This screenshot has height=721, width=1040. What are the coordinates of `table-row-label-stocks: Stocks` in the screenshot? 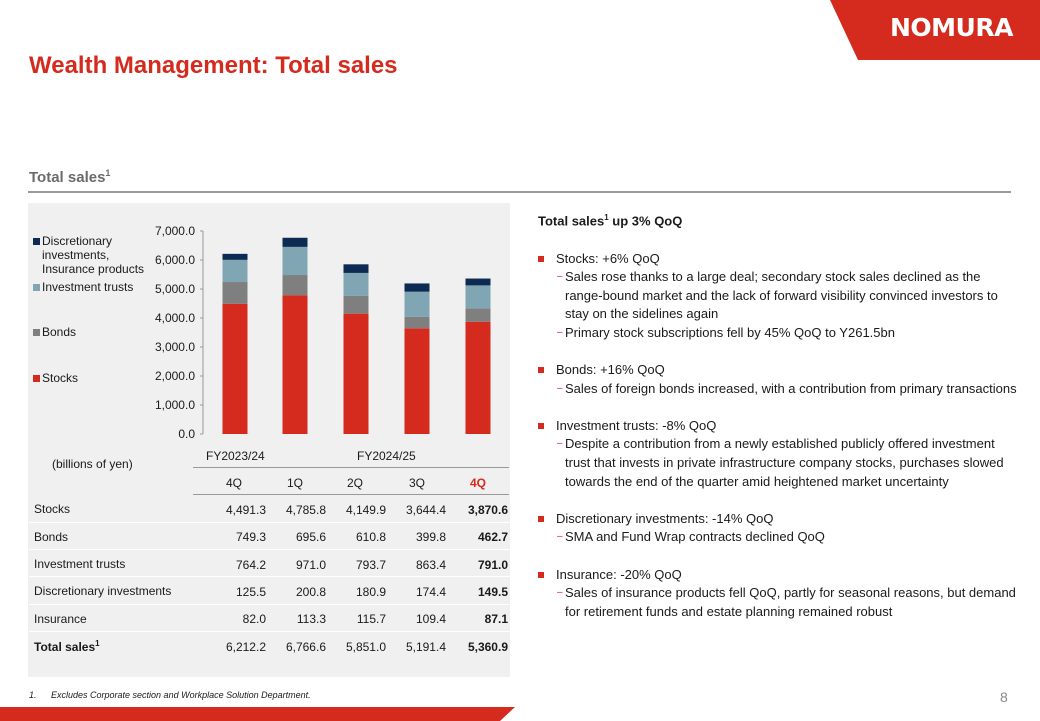 It's located at (52, 509).